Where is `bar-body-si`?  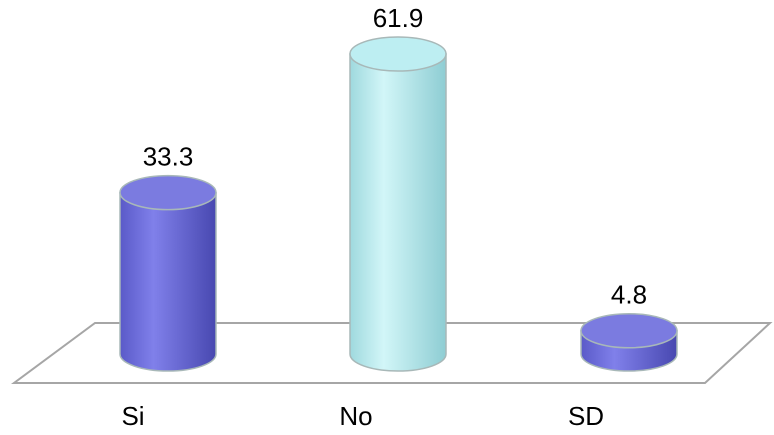
bar-body-si is located at coordinates (168, 281).